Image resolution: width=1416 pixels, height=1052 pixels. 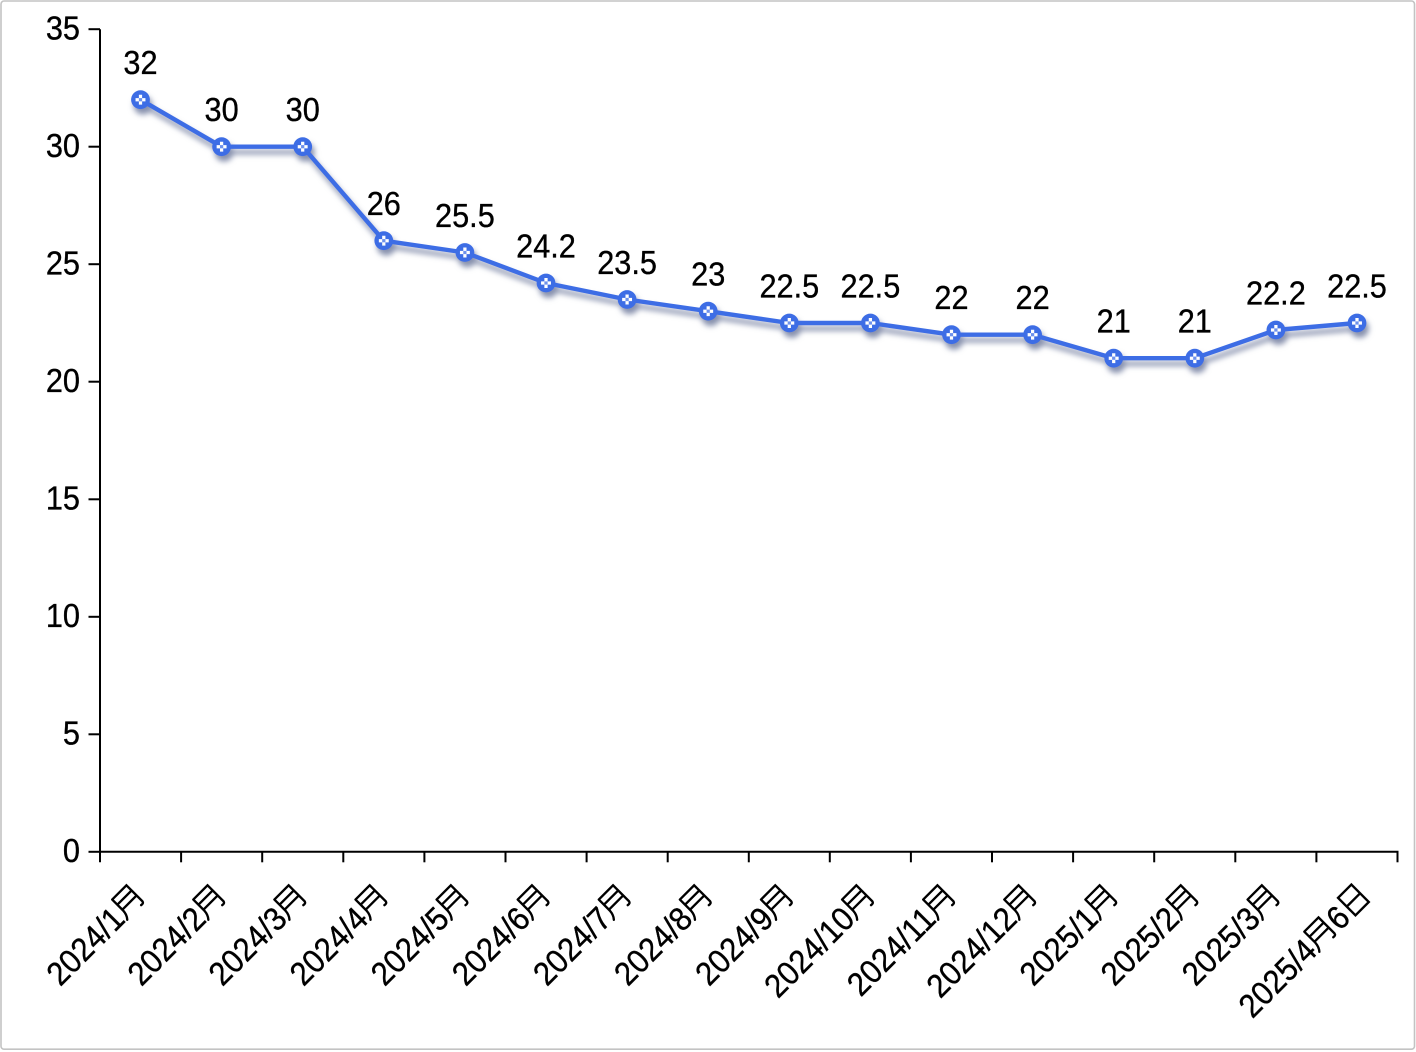 What do you see at coordinates (71, 850) in the screenshot?
I see `svg-text: 0` at bounding box center [71, 850].